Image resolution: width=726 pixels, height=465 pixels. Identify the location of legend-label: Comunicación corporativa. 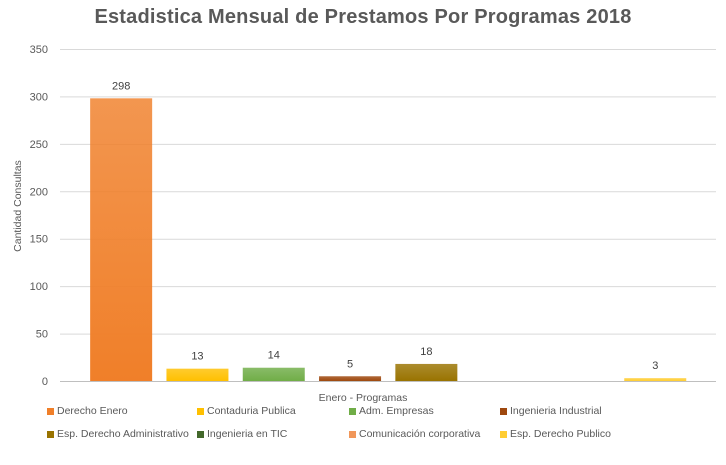
(420, 434).